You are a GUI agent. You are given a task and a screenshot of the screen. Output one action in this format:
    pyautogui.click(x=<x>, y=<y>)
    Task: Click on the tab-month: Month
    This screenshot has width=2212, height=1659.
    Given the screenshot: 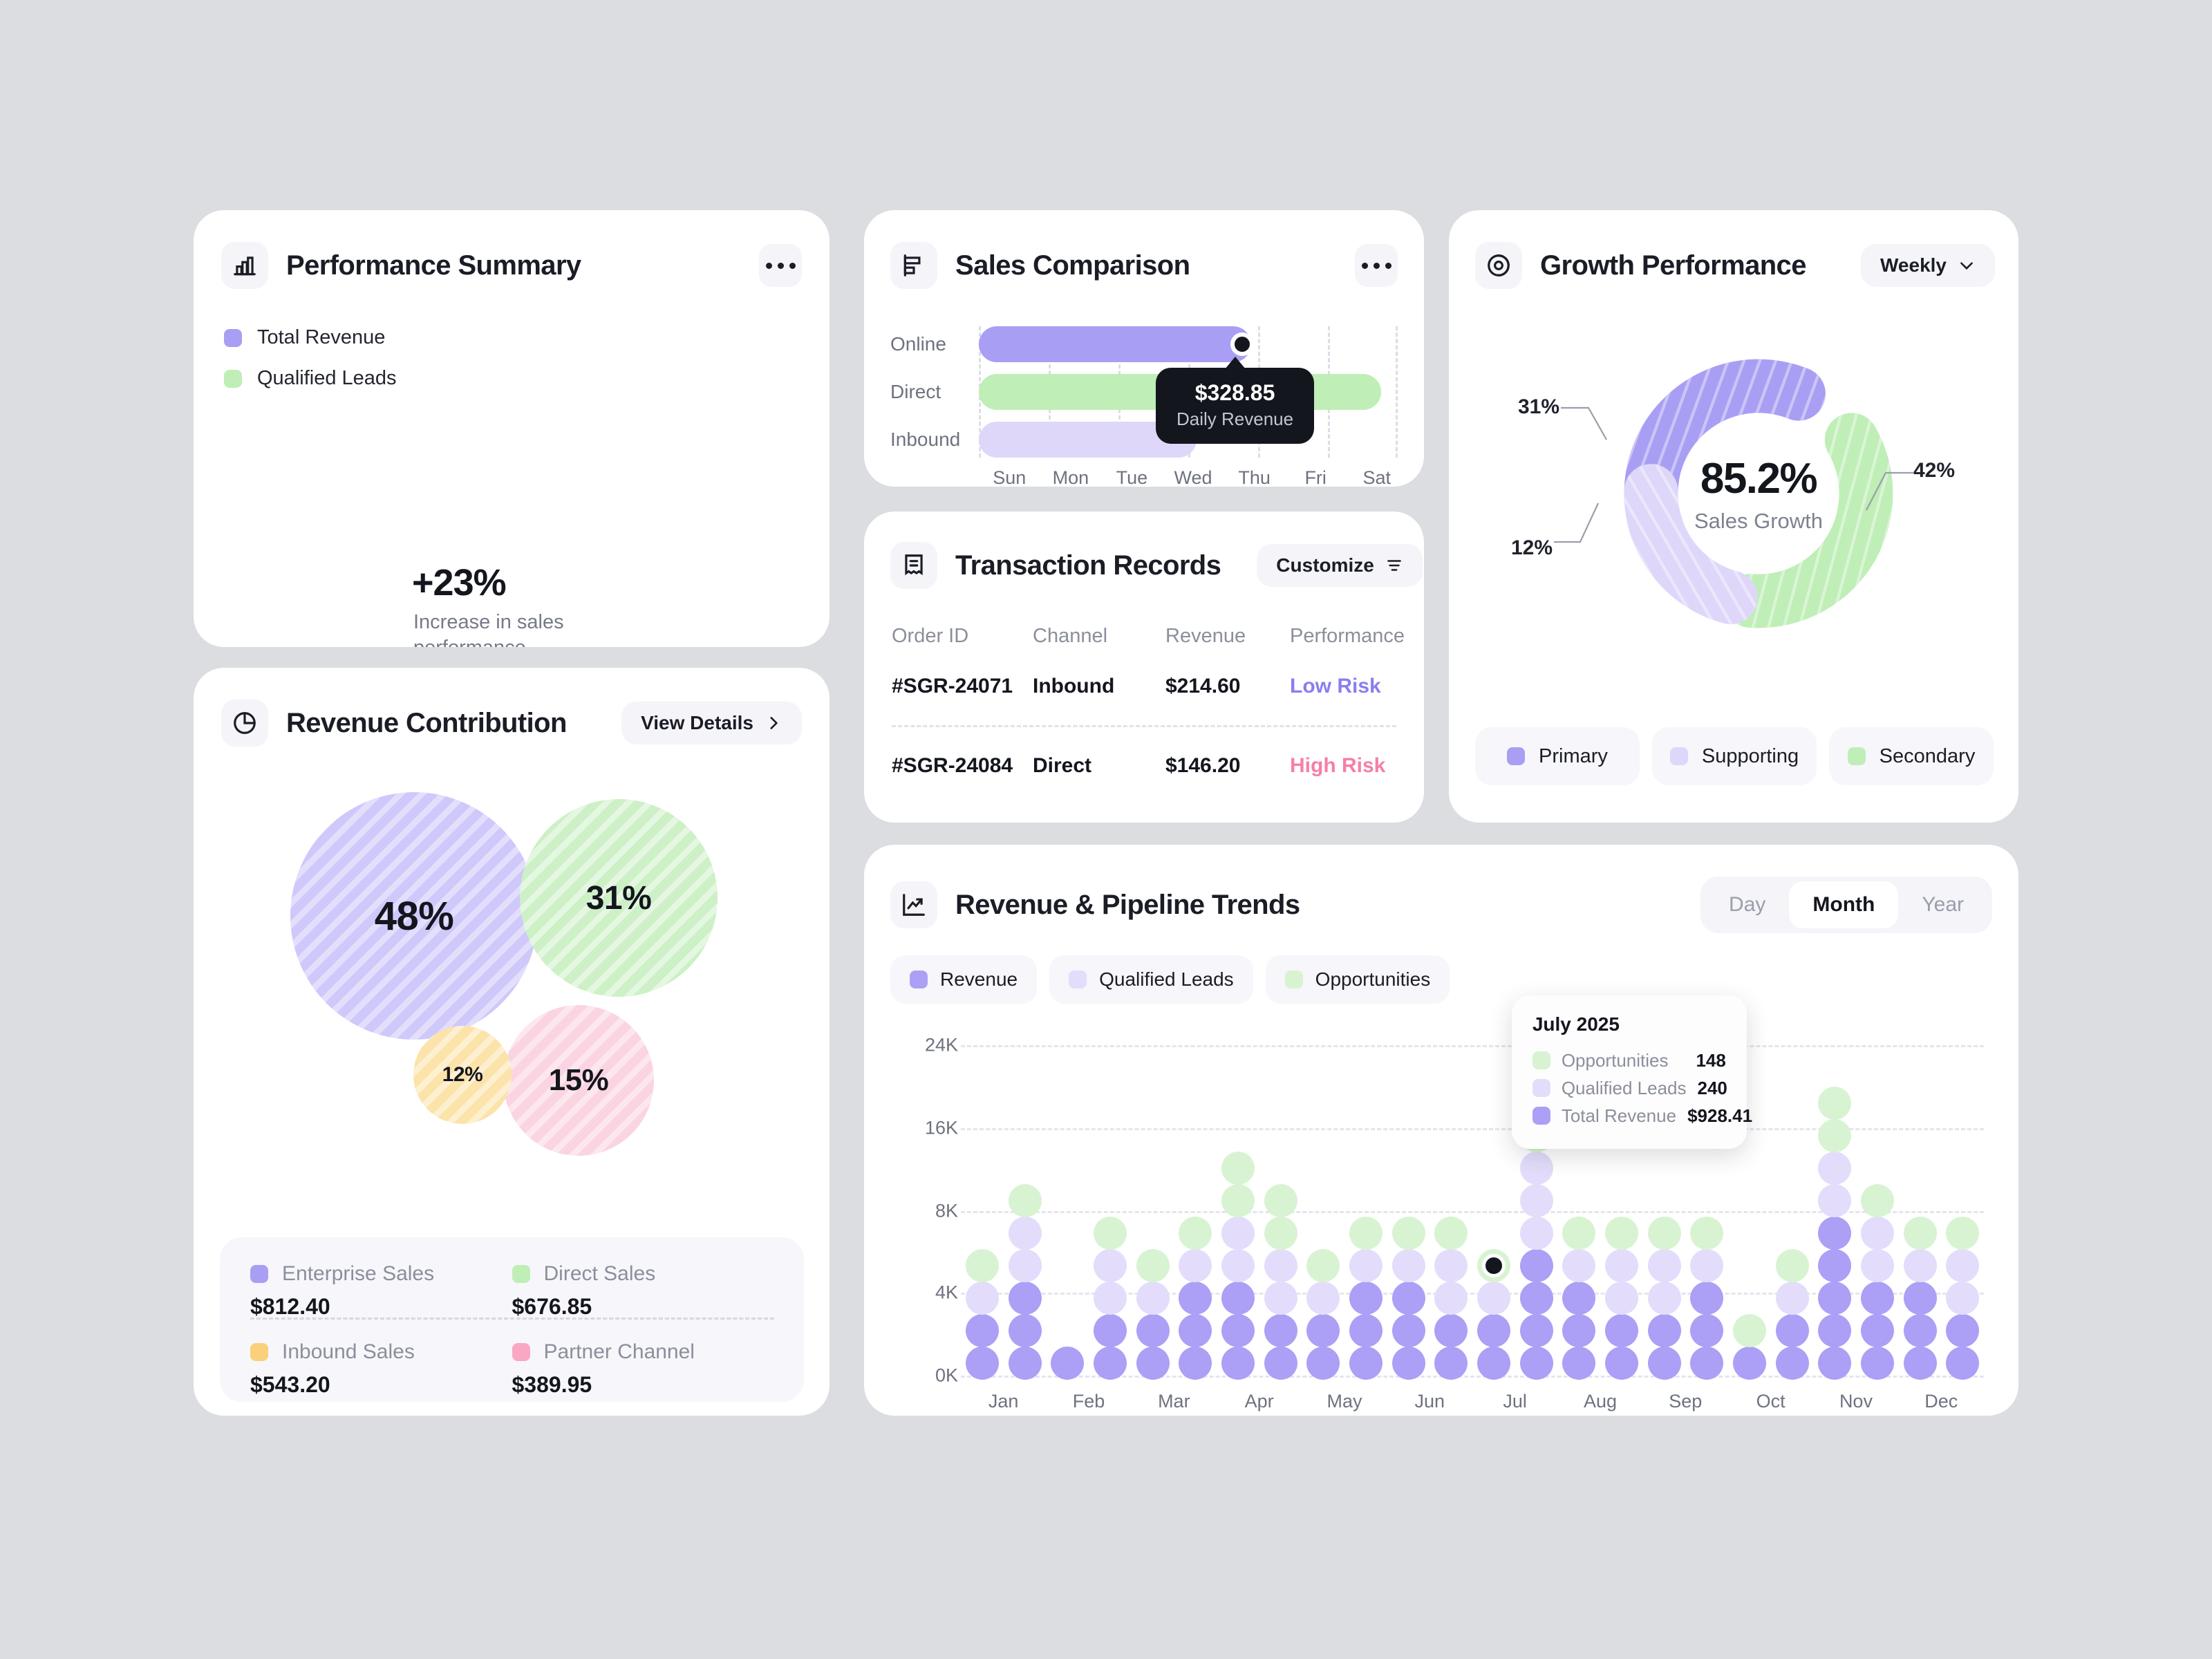 What is the action you would take?
    pyautogui.click(x=1844, y=904)
    